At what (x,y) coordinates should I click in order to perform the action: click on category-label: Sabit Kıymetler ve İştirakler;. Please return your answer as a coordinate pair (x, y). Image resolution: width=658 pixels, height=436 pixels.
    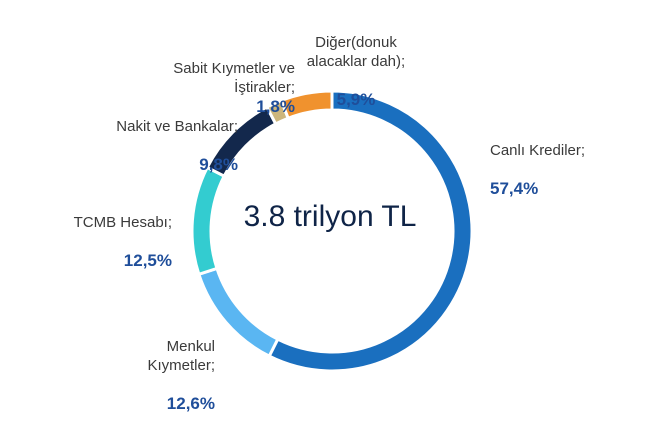
    Looking at the image, I should click on (234, 78).